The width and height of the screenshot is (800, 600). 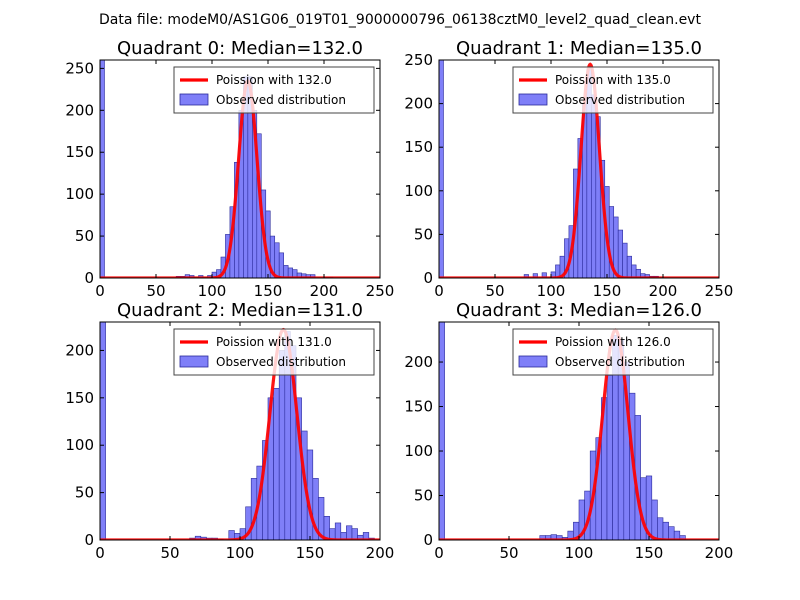 I want to click on panel-title: Quadrant 1: Median=135.0, so click(x=579, y=48).